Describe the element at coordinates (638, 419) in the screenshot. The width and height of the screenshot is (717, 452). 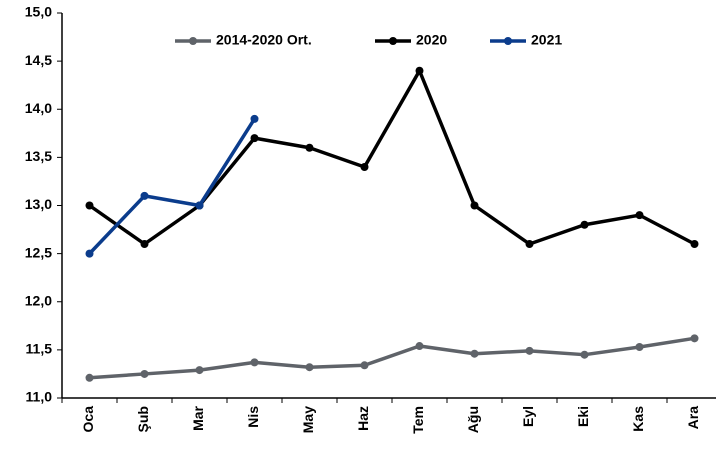
I see `x-tick-label: Kas` at that location.